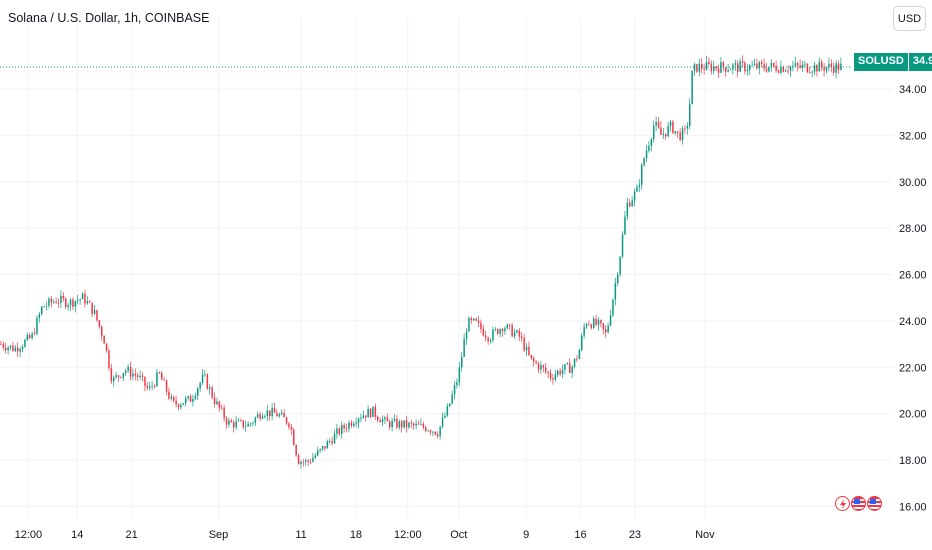 This screenshot has width=932, height=550. I want to click on y-tick-label: 26.00, so click(913, 276).